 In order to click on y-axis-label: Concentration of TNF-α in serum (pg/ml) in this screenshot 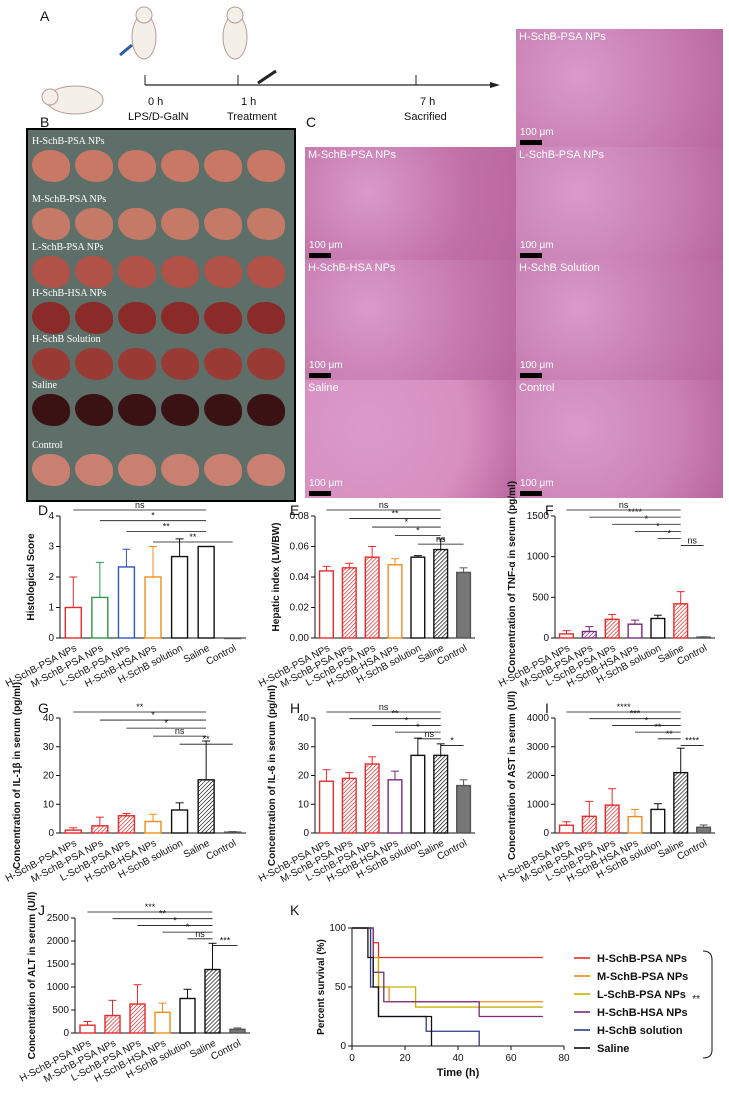, I will do `click(512, 577)`.